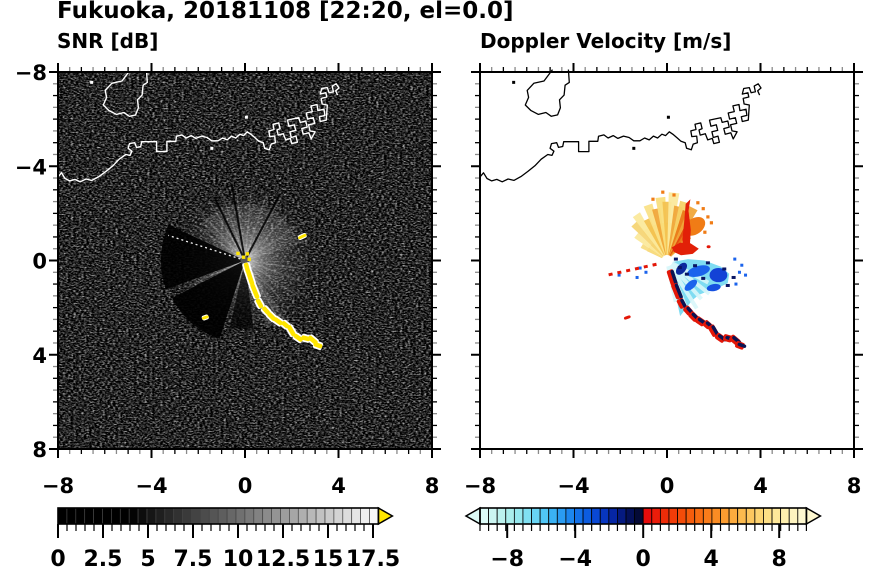 The image size is (870, 570). Describe the element at coordinates (245, 486) in the screenshot. I see `snr-x-axis-tick-label: 0` at that location.